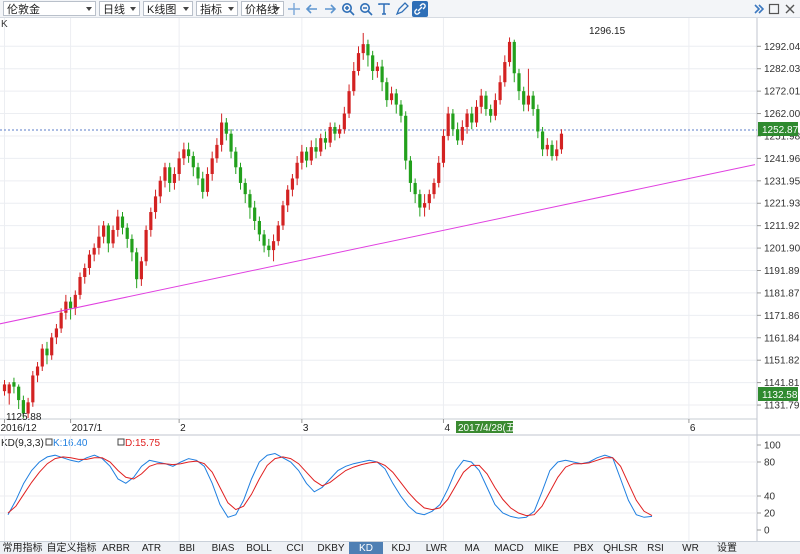 This screenshot has height=554, width=800. Describe the element at coordinates (186, 9) in the screenshot. I see `chevron-down-icon` at that location.